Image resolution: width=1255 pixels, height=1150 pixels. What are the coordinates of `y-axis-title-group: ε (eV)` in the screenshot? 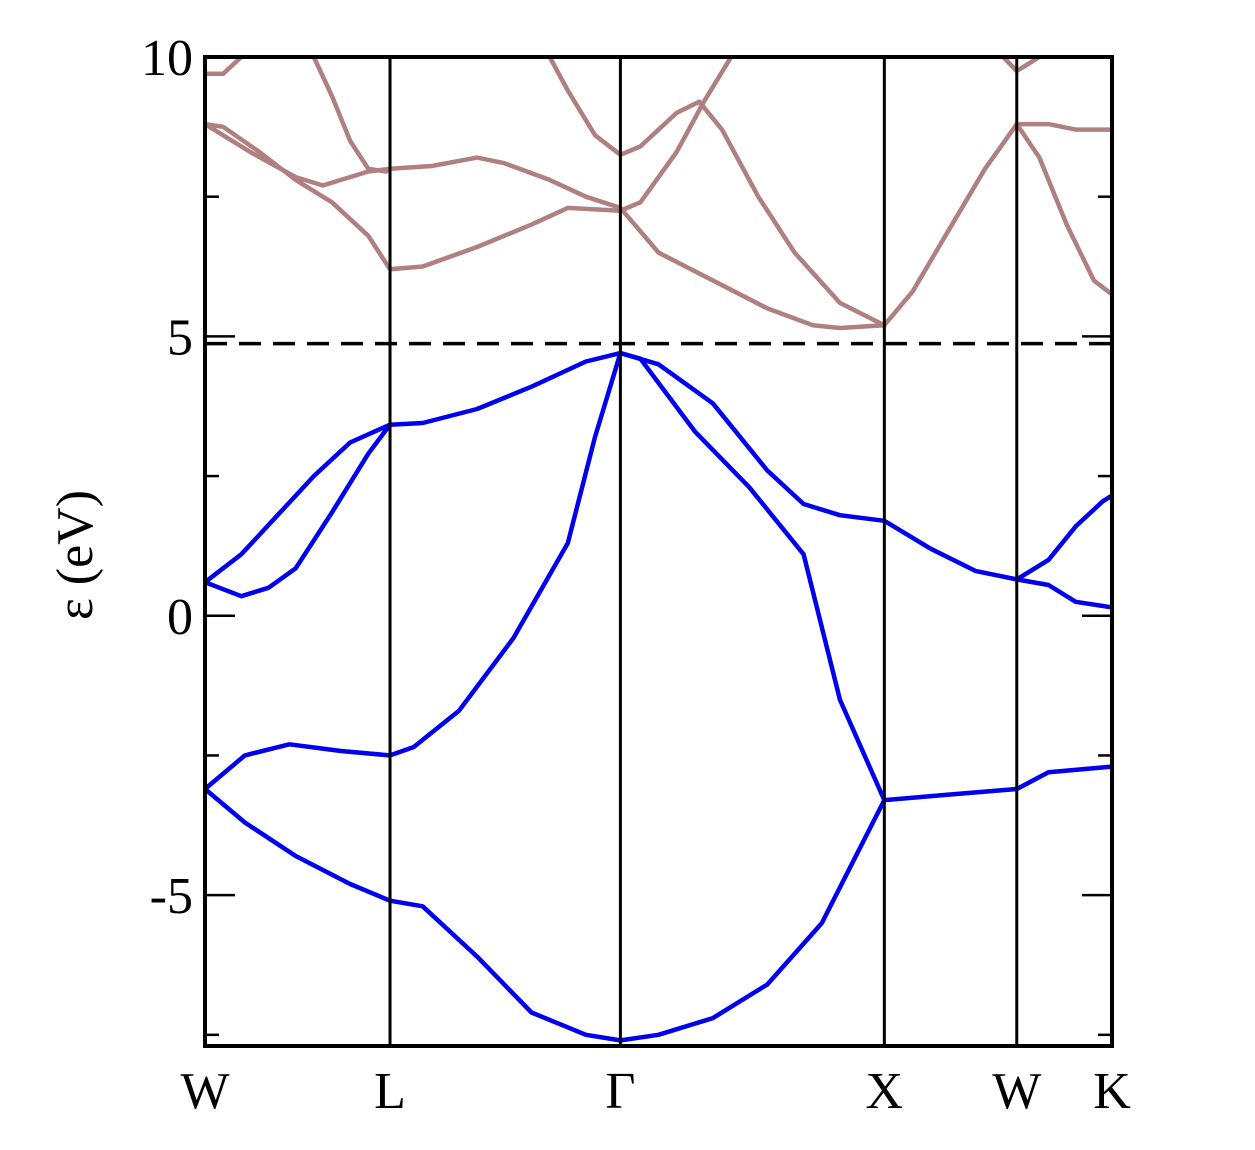 It's located at (75, 555).